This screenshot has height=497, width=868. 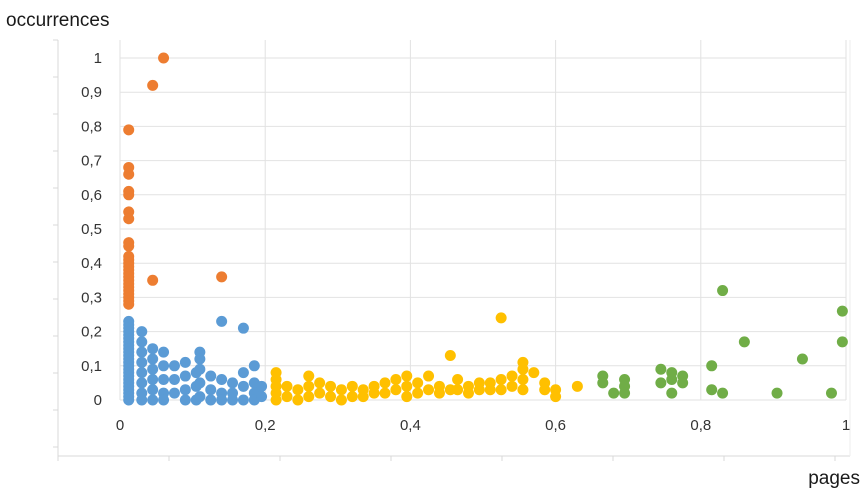 I want to click on y-tick-label: 1, so click(x=98, y=58).